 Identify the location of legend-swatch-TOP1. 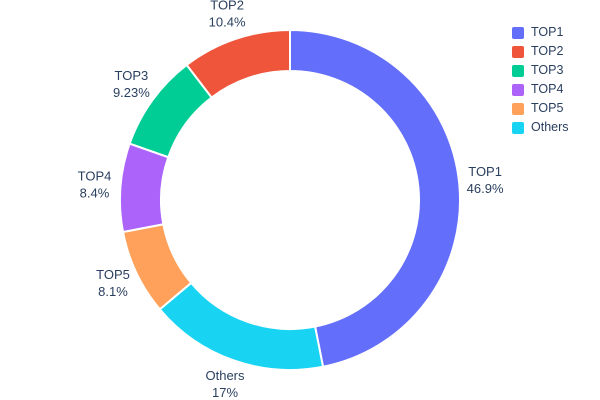
(518, 32).